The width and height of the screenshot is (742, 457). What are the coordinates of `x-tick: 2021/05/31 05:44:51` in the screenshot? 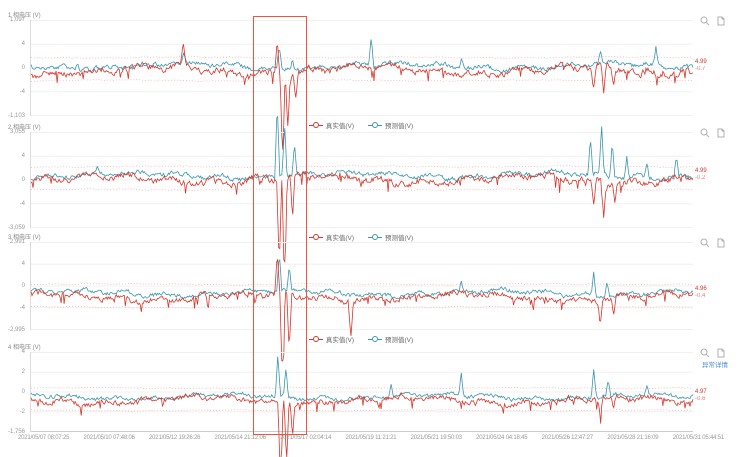 It's located at (698, 438).